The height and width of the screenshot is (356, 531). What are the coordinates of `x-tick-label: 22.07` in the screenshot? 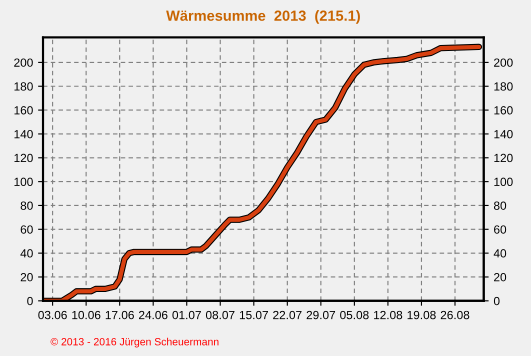 It's located at (287, 315).